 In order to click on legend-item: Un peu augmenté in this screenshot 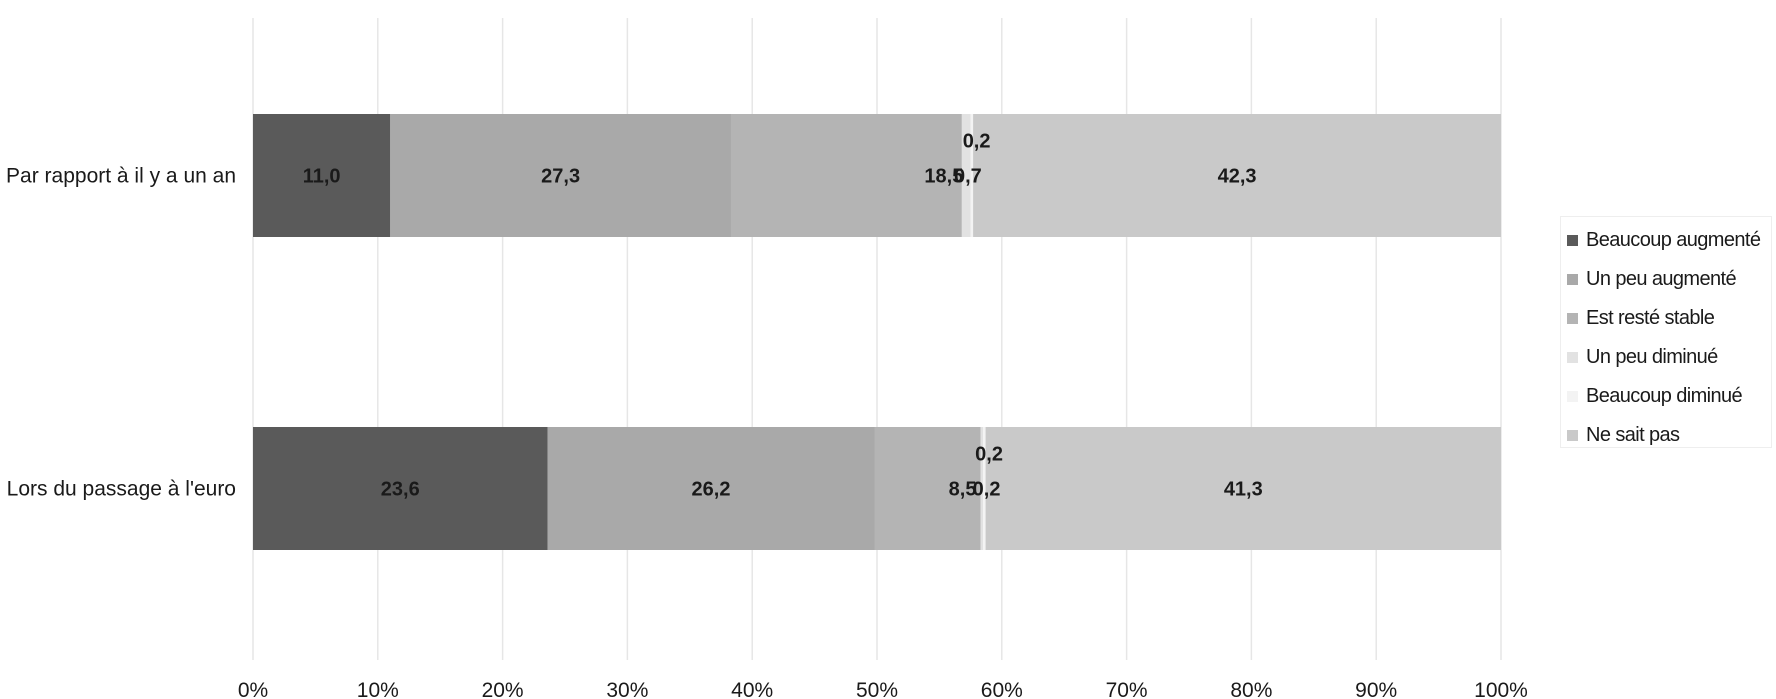, I will do `click(1666, 279)`.